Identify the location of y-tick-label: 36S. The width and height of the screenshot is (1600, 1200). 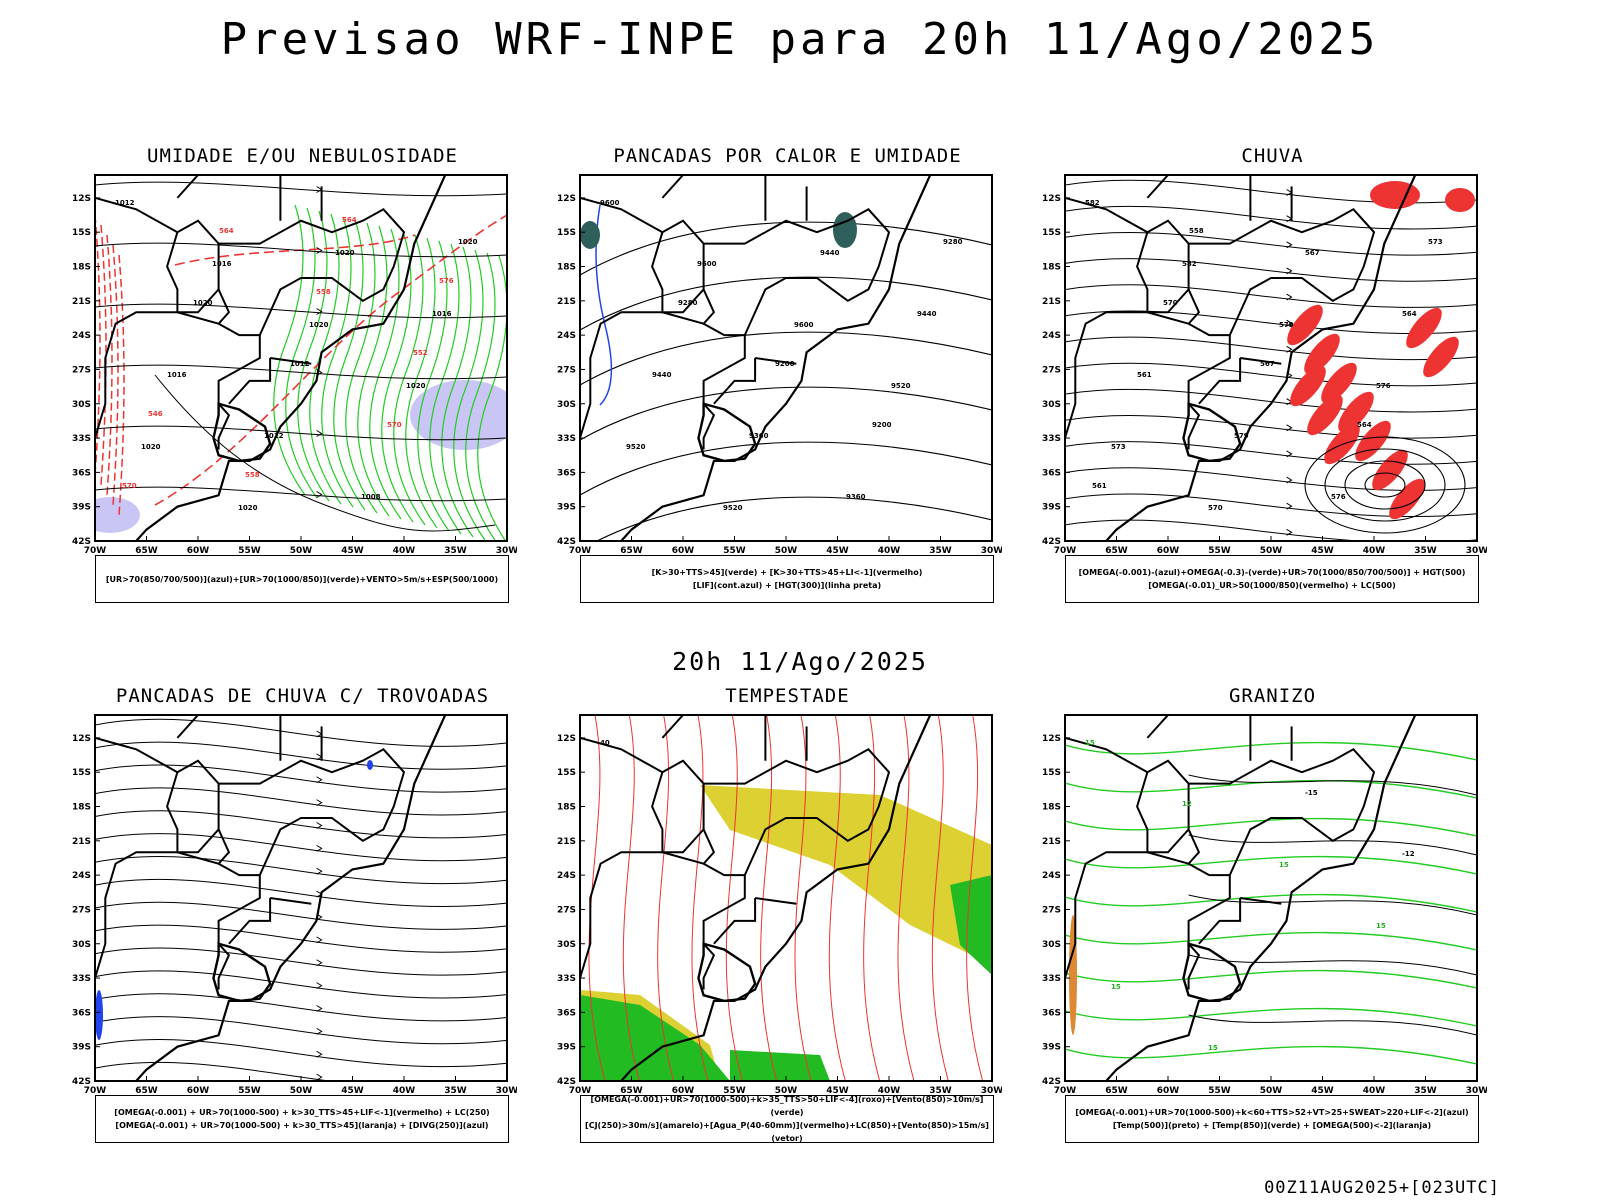
(81, 473).